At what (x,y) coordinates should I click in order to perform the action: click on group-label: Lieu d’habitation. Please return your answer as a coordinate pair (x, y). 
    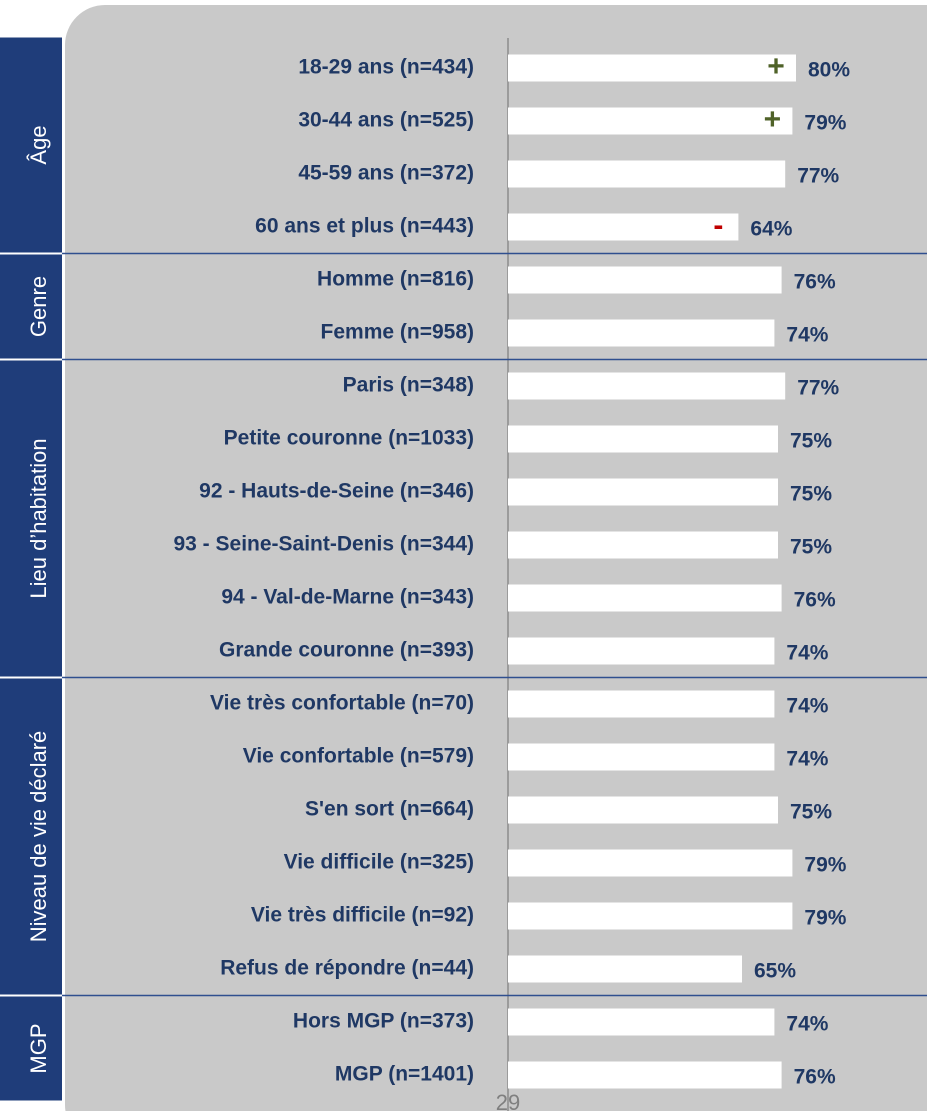
    Looking at the image, I should click on (38, 518).